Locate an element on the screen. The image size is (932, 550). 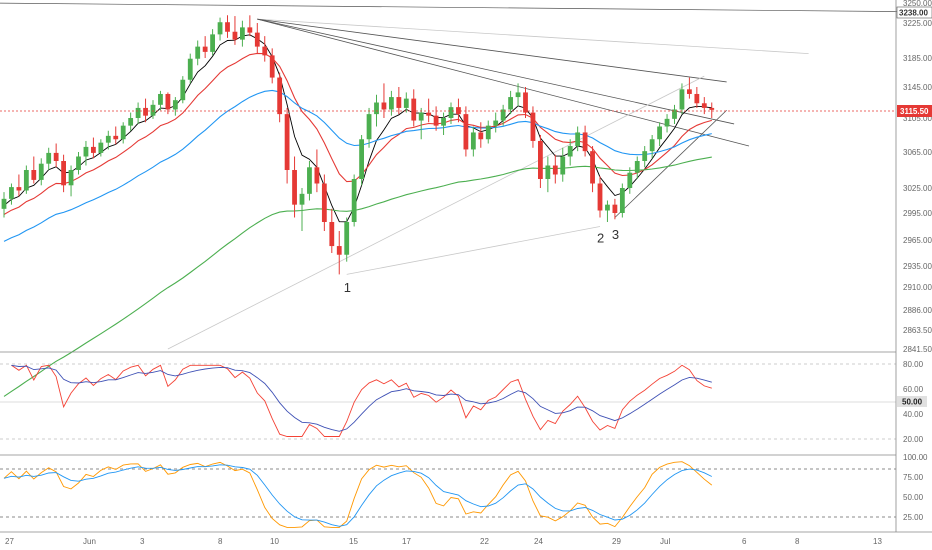
rsi-slow-line is located at coordinates (361, 398).